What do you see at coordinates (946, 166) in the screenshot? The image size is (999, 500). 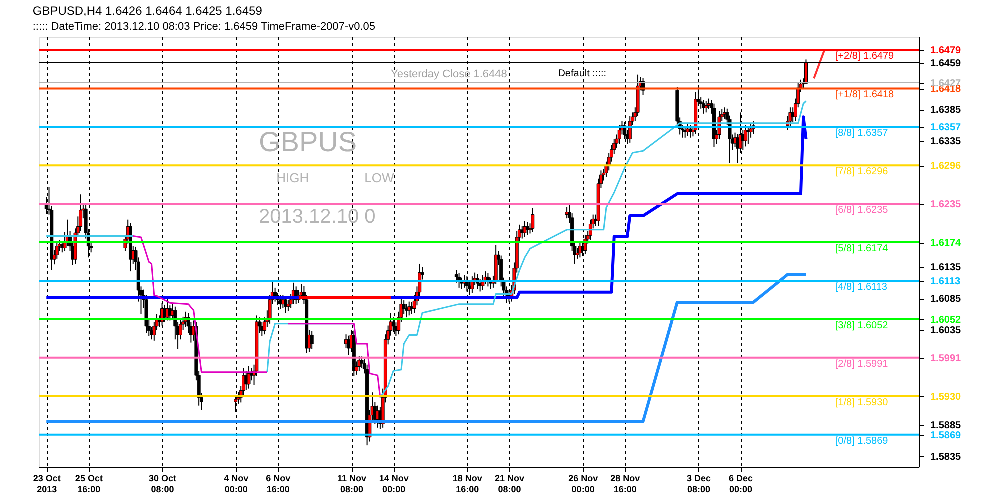 I see `y-tick-label: 1.6296` at bounding box center [946, 166].